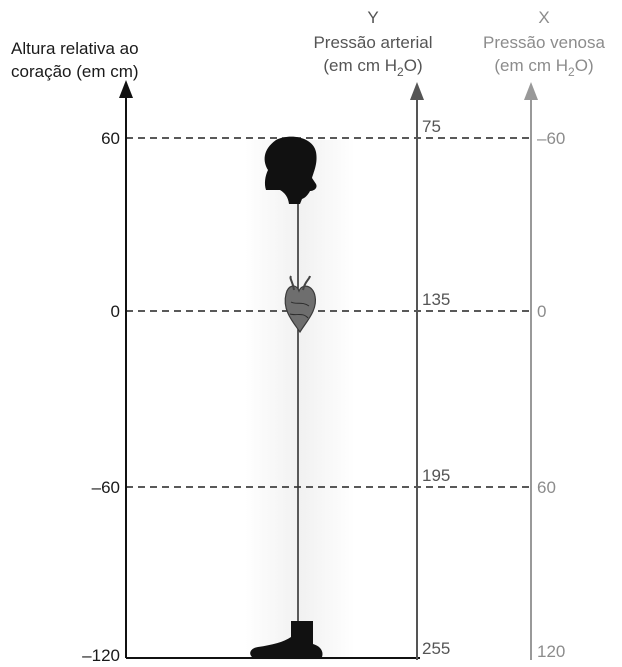 This screenshot has width=622, height=667. I want to click on x-axis, so click(531, 371).